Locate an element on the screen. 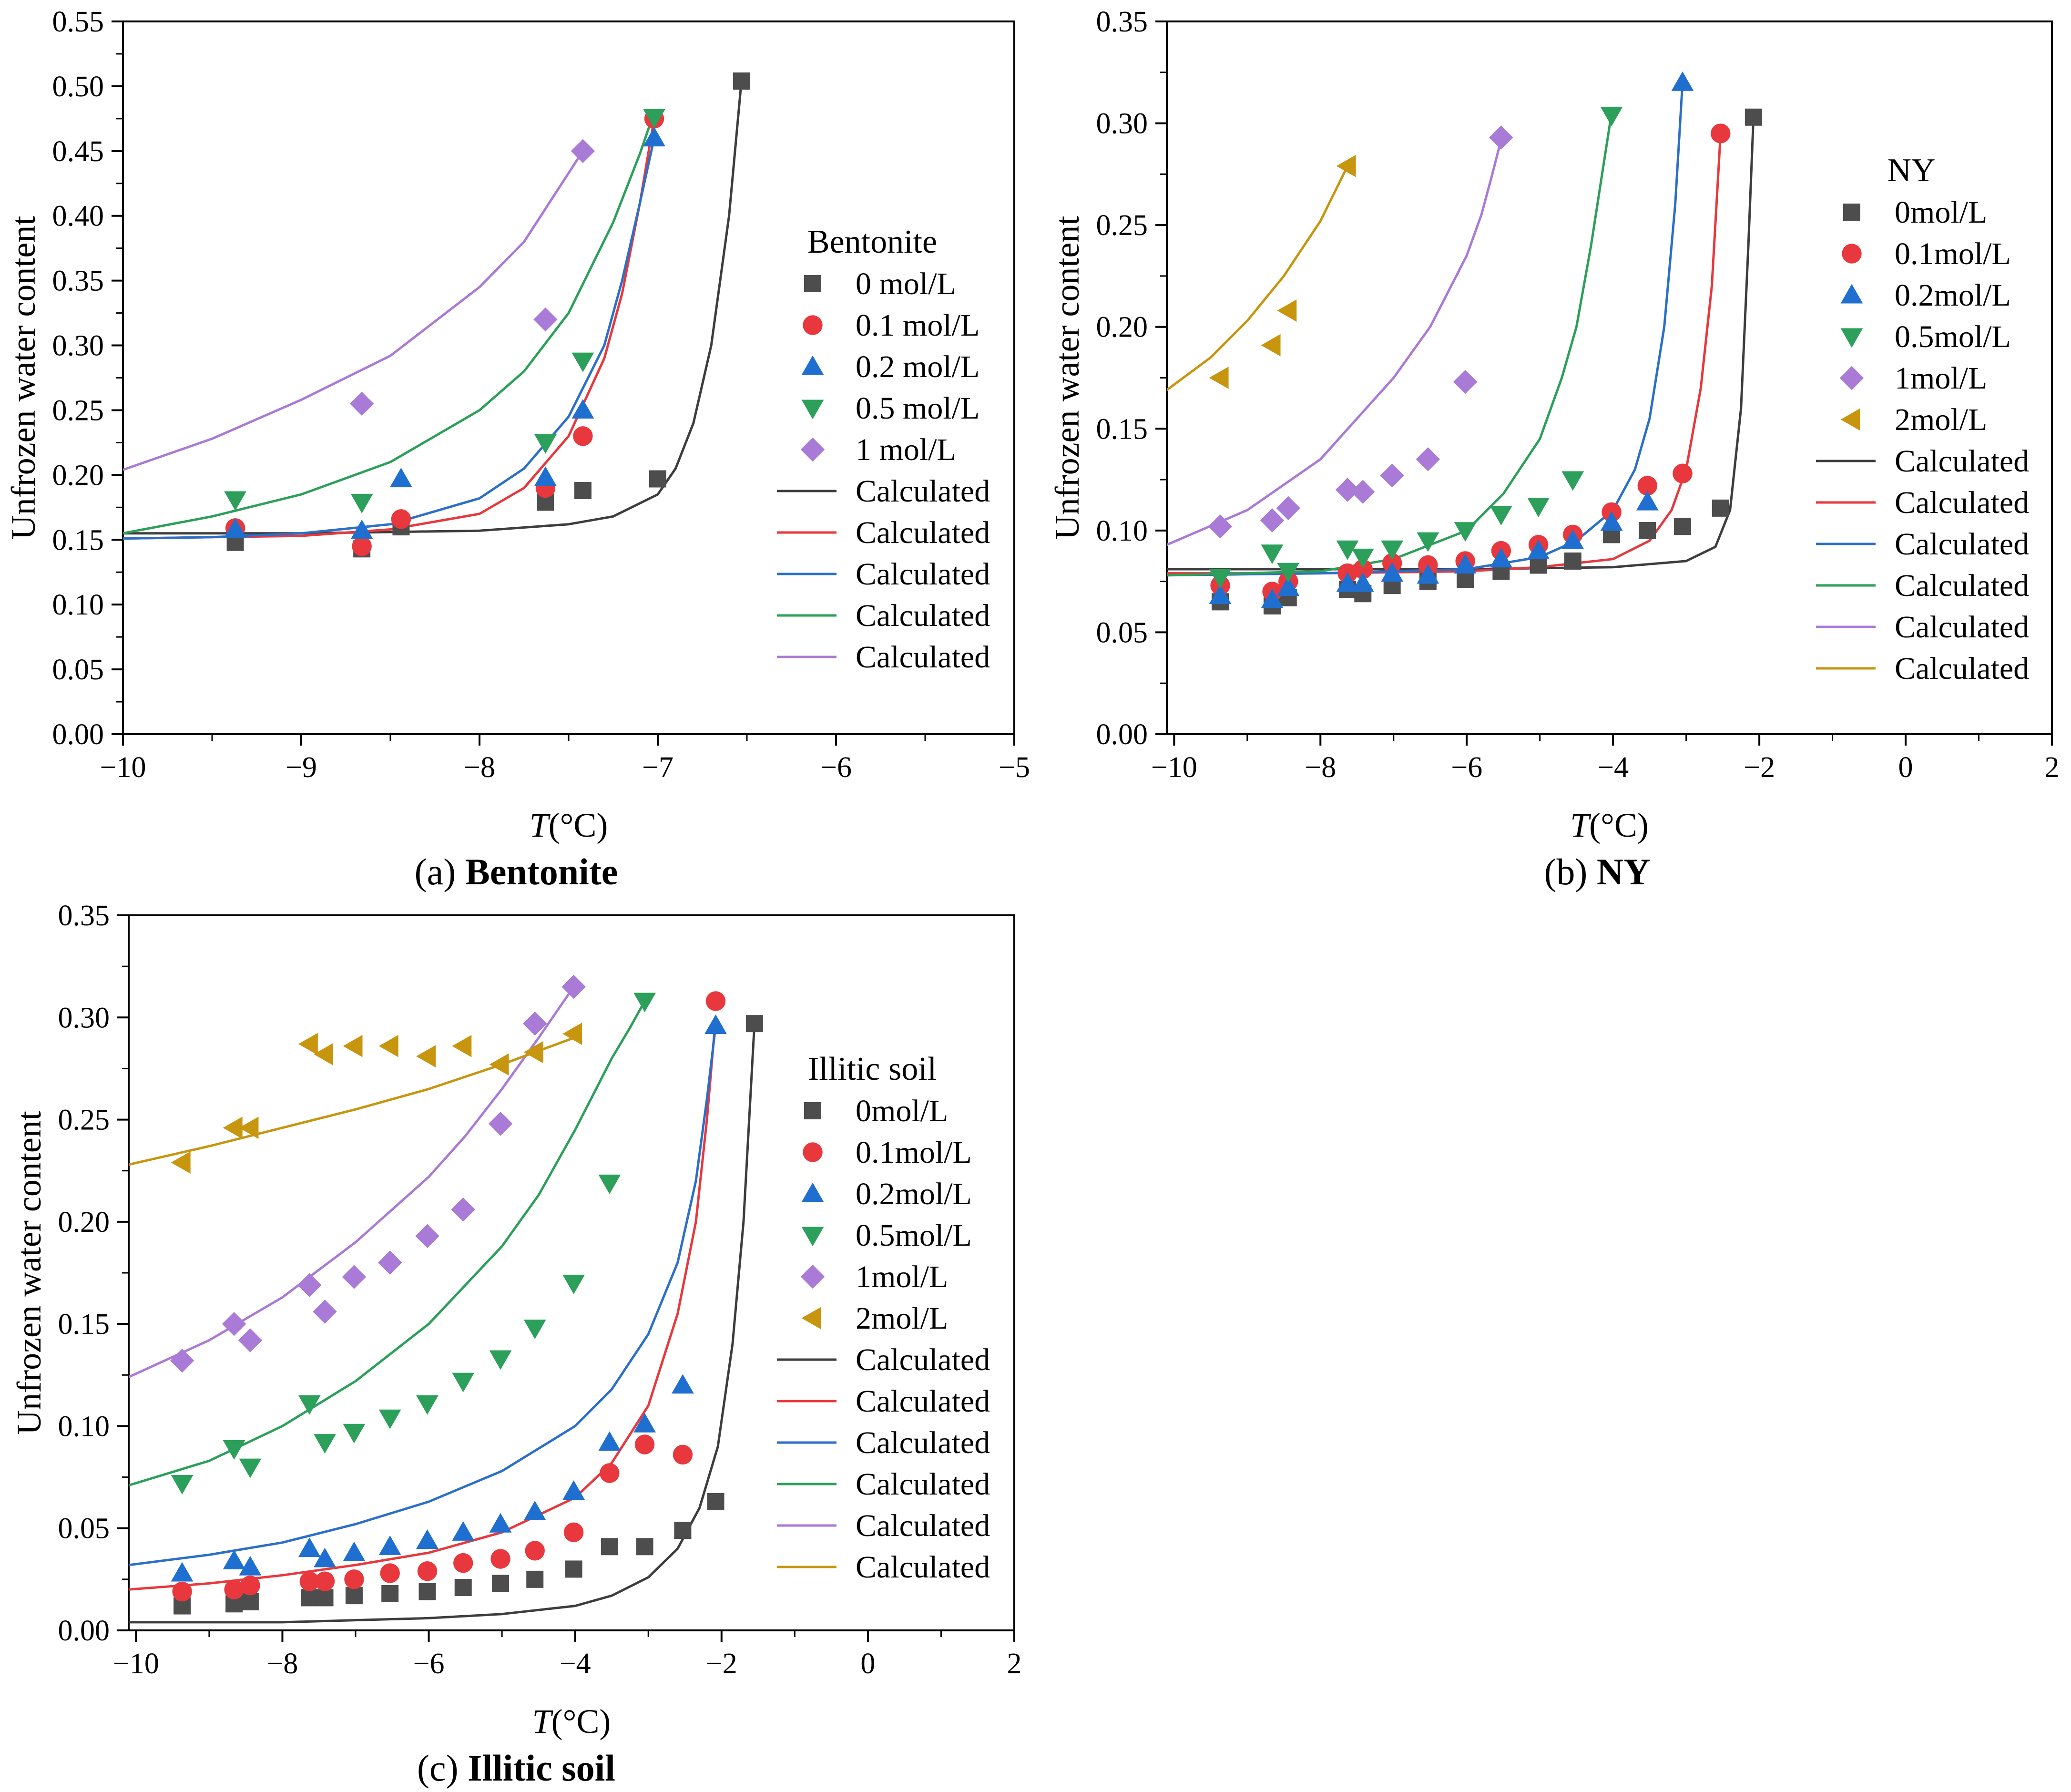  y-tick-label: 0.05 is located at coordinates (84, 1529).